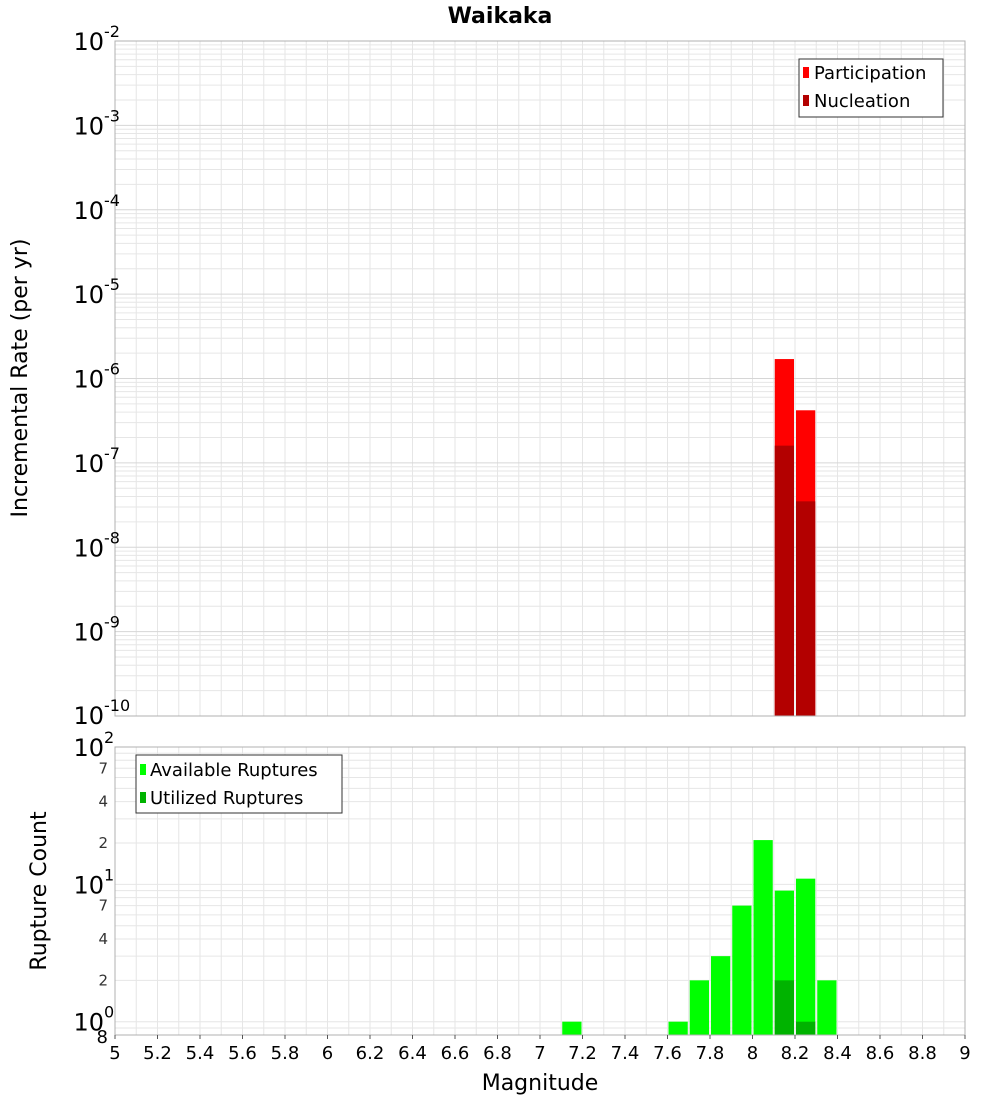  Describe the element at coordinates (540, 1083) in the screenshot. I see `x-axis-label: Magnitude` at that location.